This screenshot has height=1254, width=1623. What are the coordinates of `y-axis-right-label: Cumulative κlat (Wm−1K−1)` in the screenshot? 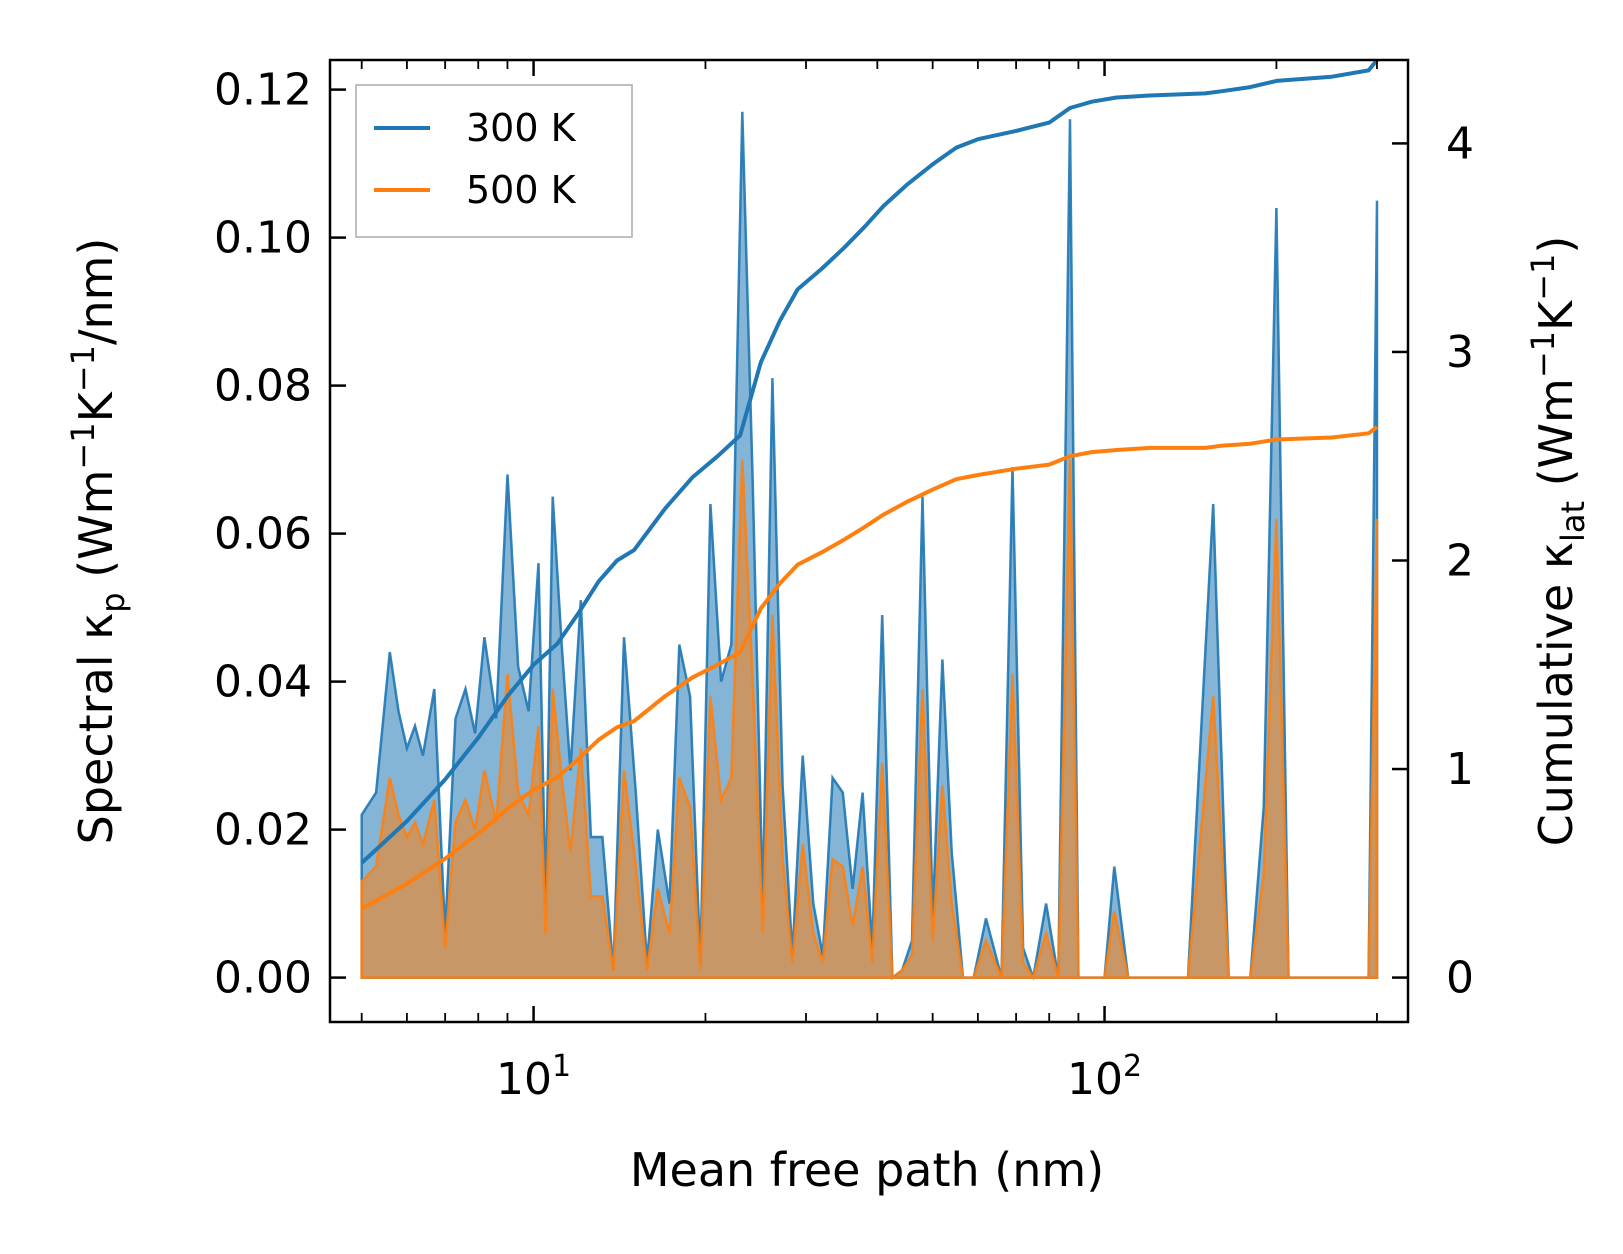 It's located at (1558, 541).